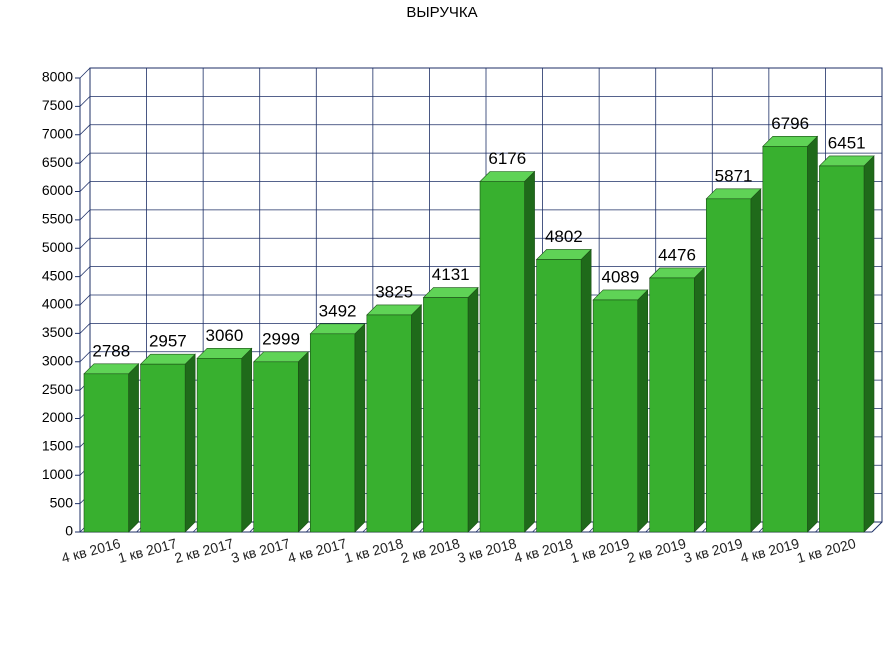 Image resolution: width=885 pixels, height=650 pixels. I want to click on x-tick-label: 4 кв 2019, so click(770, 550).